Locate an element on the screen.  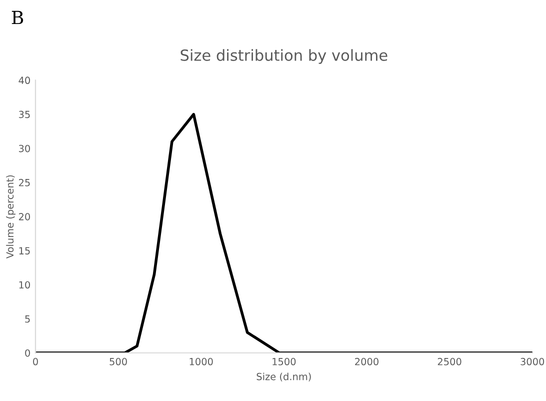
x-tick-label: 2000 is located at coordinates (366, 362).